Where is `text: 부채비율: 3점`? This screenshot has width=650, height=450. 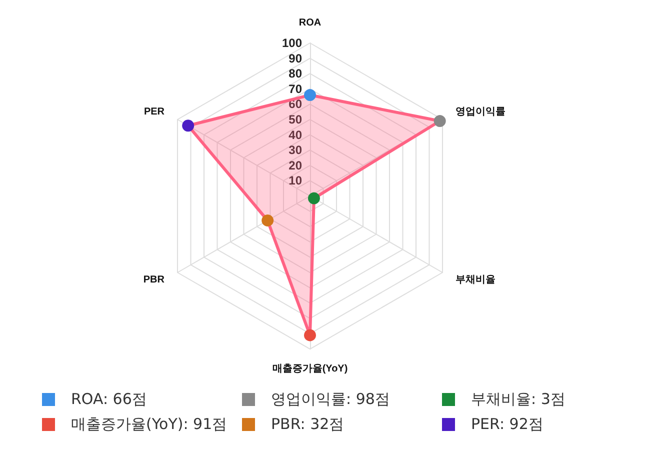 text: 부채비율: 3점 is located at coordinates (518, 399).